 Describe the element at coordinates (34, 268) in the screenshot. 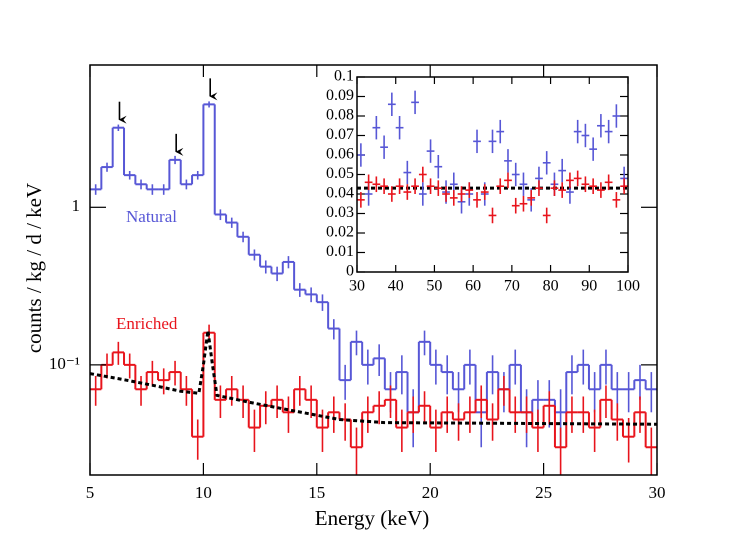

I see `y-axis-title: counts / kg / d / keV` at that location.